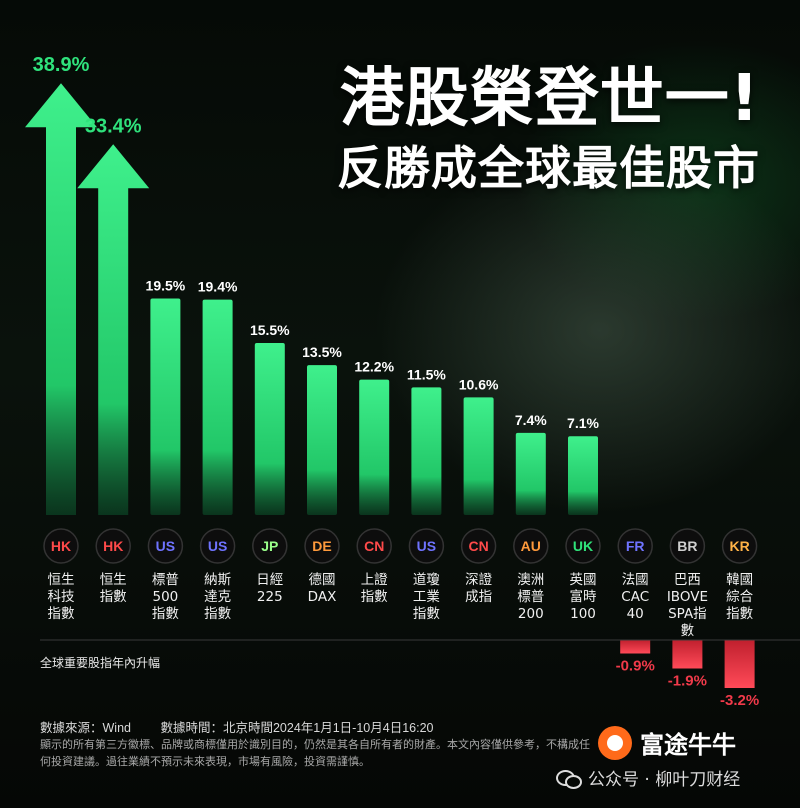  What do you see at coordinates (583, 423) in the screenshot?
I see `value-label: 7.1%` at bounding box center [583, 423].